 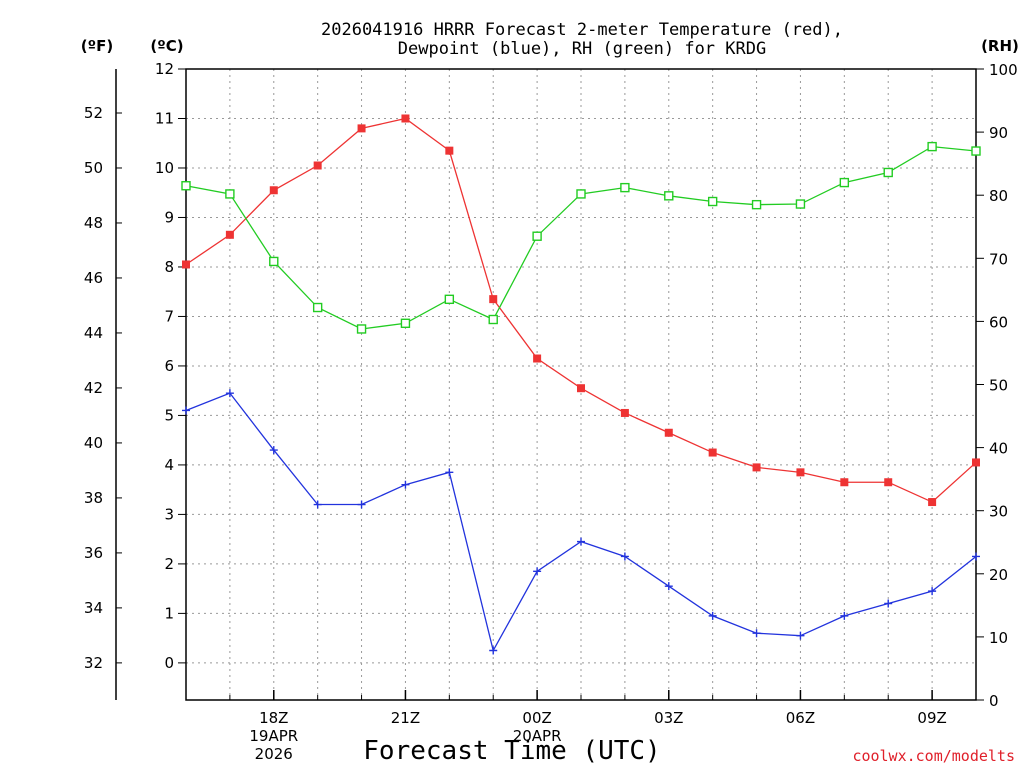 I want to click on rh-tick-label: 40, so click(x=998, y=449).